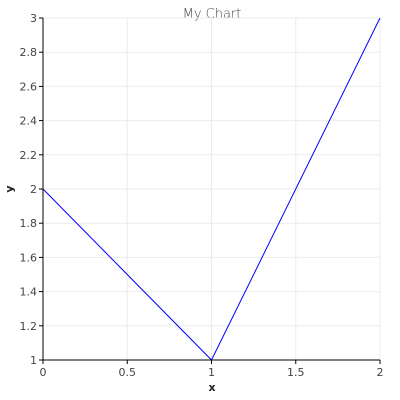 The width and height of the screenshot is (400, 400). What do you see at coordinates (29, 257) in the screenshot?
I see `y-tick-label: 1.6` at bounding box center [29, 257].